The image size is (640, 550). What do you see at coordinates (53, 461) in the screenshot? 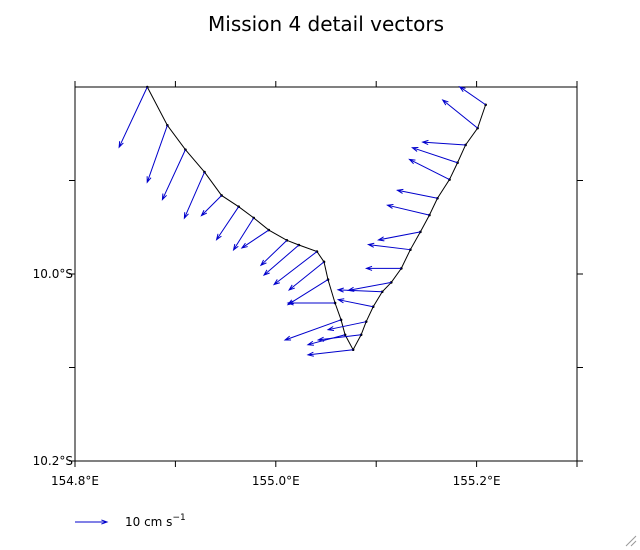
I see `y-tick-label: 10.2°S` at bounding box center [53, 461].